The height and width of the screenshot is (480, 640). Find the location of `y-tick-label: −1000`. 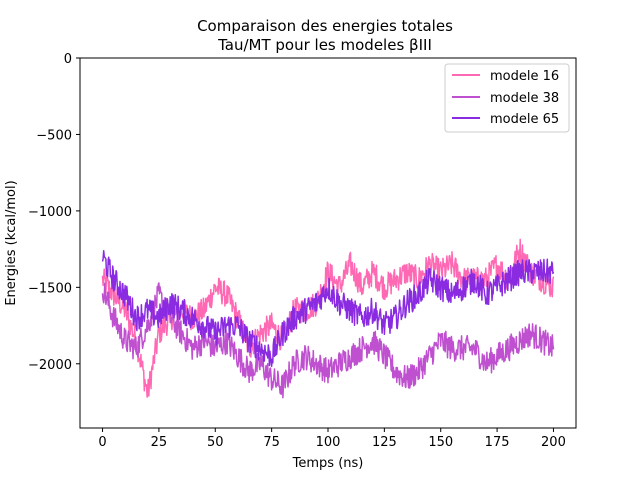

y-tick-label: −1000 is located at coordinates (50, 212).